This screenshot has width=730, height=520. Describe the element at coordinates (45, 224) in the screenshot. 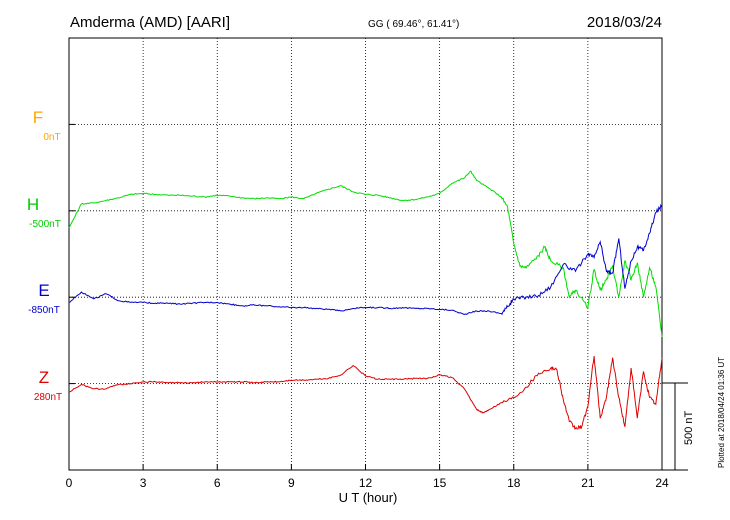

I see `baseline-label-H: -500nT` at that location.